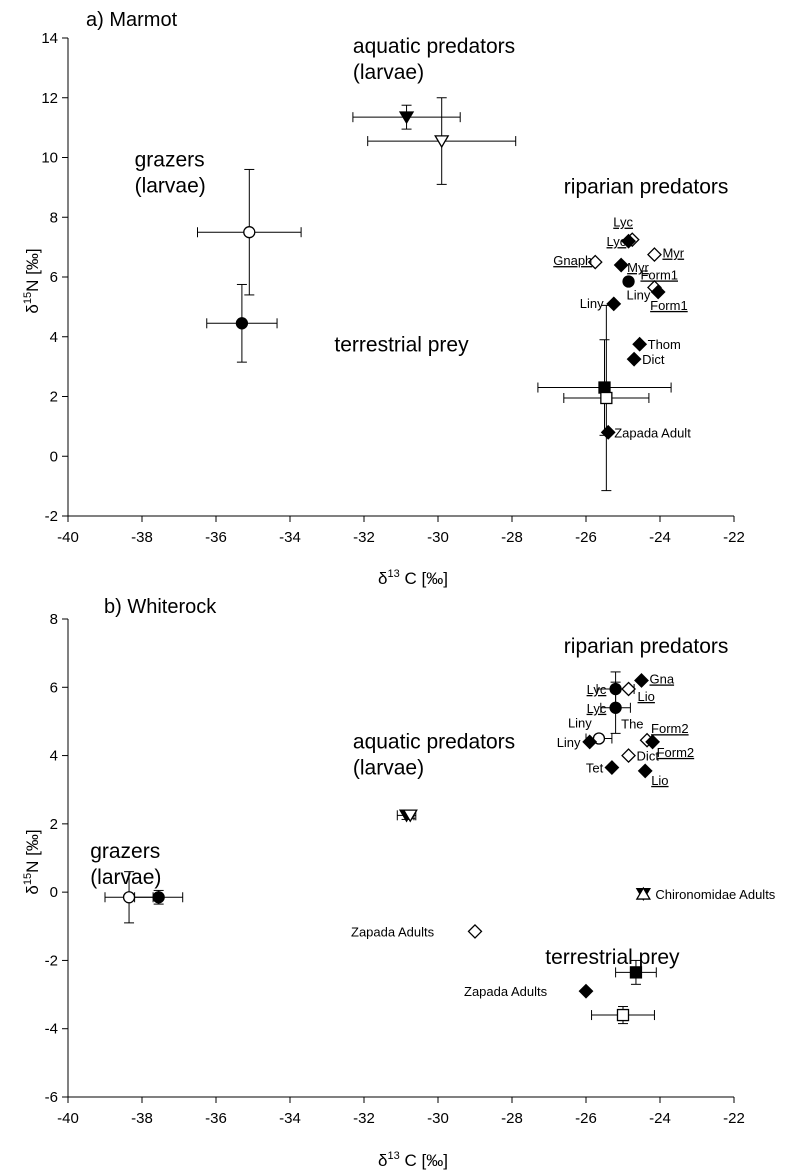  What do you see at coordinates (142, 1118) in the screenshot?
I see `x-tick-label: -38` at bounding box center [142, 1118].